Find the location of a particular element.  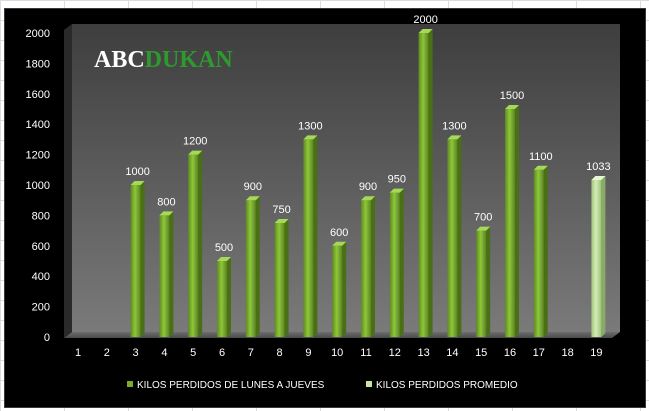

x-tick-label: 10 is located at coordinates (337, 353).